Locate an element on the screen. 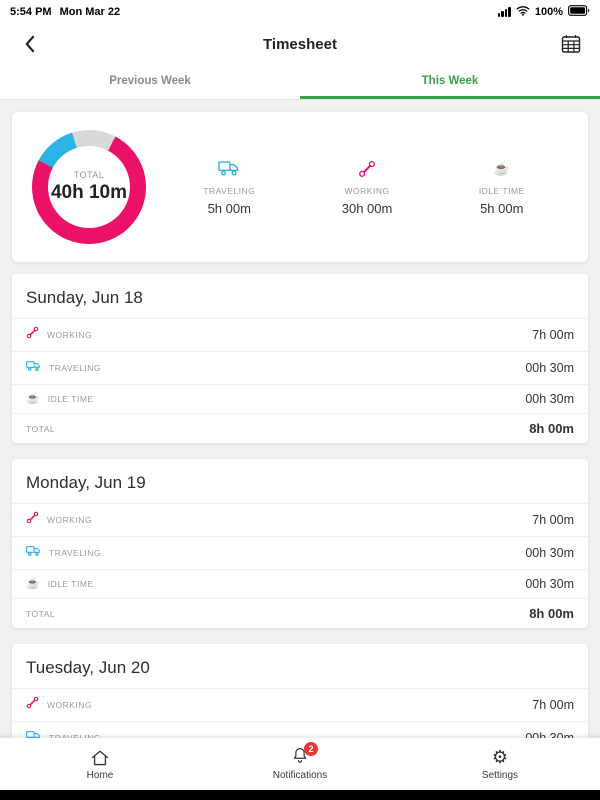 The image size is (600, 800). battery-percent: 100% is located at coordinates (548, 12).